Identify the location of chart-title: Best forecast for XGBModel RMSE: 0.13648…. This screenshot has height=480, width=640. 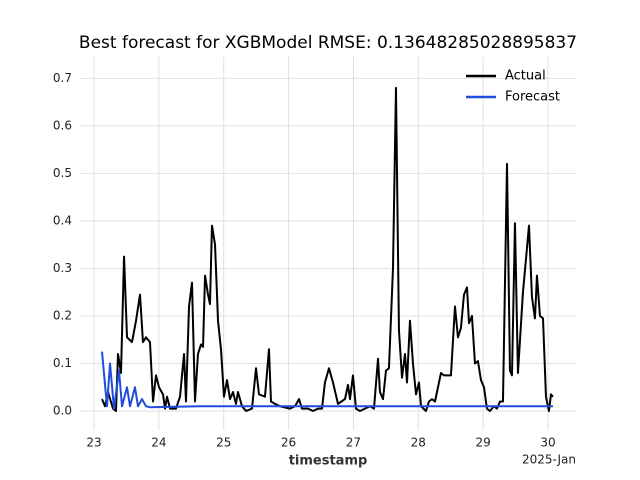
(328, 43).